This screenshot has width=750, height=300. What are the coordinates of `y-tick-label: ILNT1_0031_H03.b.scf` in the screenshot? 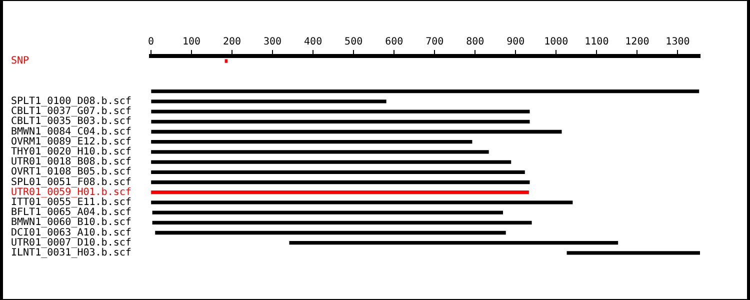 It's located at (71, 253).